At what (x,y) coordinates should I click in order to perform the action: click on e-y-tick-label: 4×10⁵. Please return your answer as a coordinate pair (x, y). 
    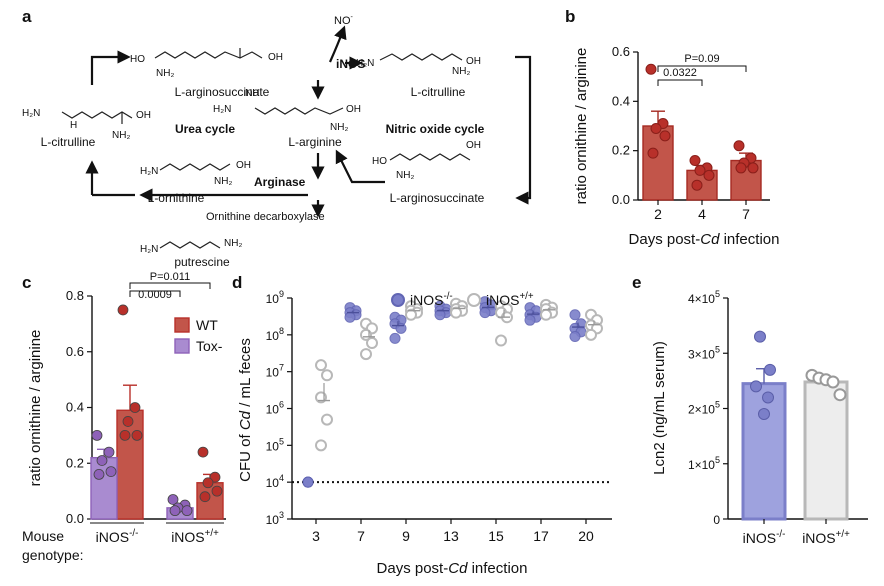
    Looking at the image, I should click on (704, 297).